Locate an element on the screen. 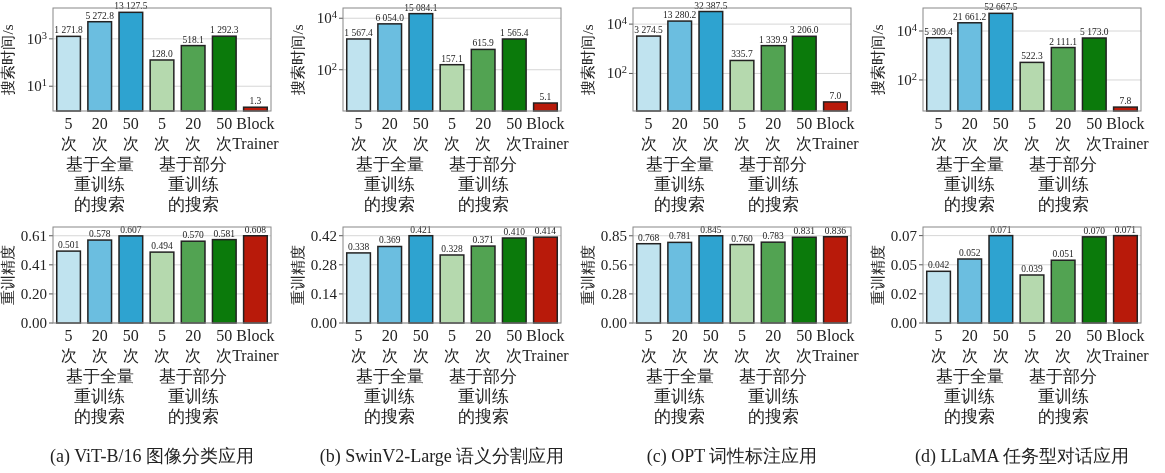 The height and width of the screenshot is (473, 1165). data-label: 0.768 is located at coordinates (648, 237).